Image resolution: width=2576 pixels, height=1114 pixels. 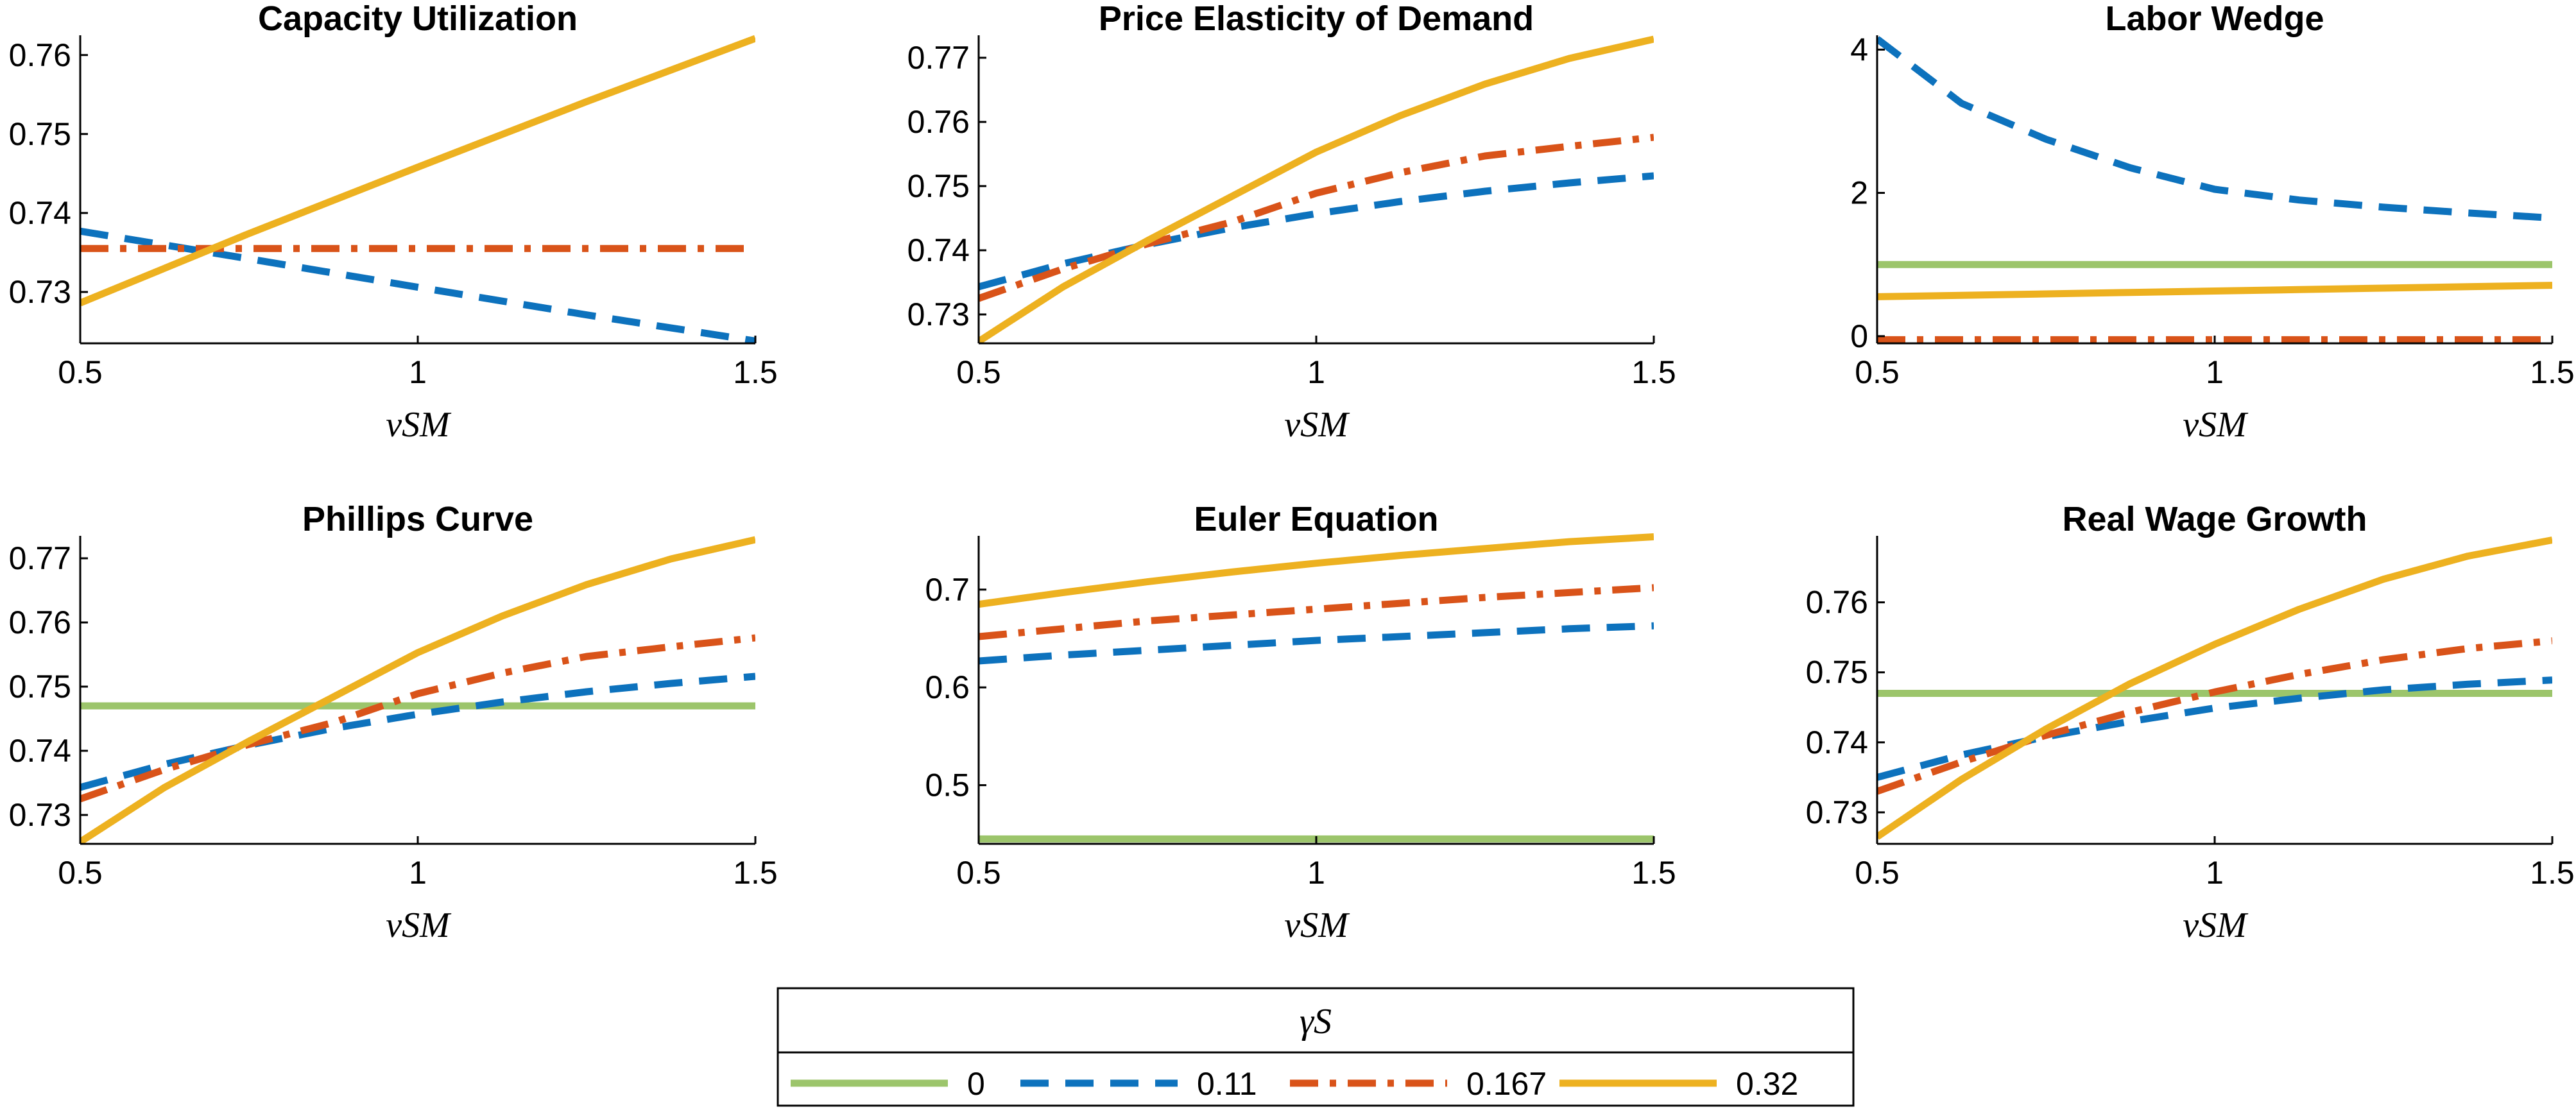 What do you see at coordinates (2214, 19) in the screenshot?
I see `panel-title: Labor Wedge` at bounding box center [2214, 19].